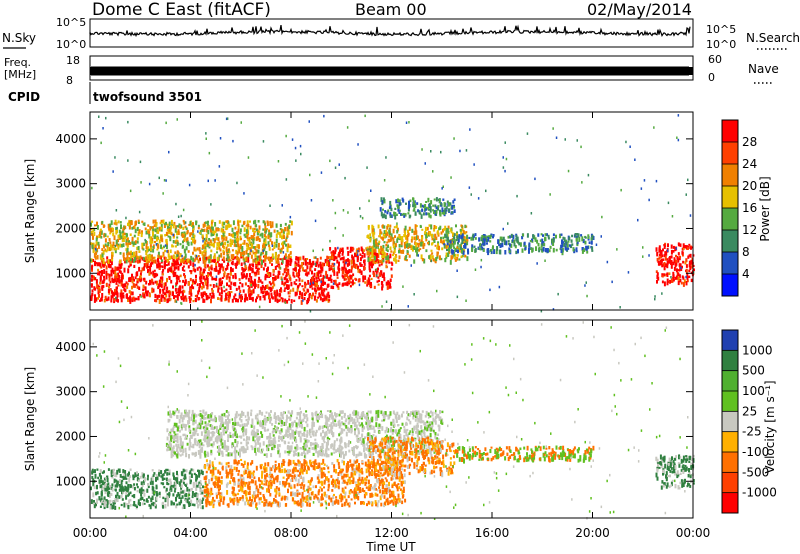 This screenshot has height=554, width=800. What do you see at coordinates (730, 131) in the screenshot?
I see `colorbar-swatch` at bounding box center [730, 131].